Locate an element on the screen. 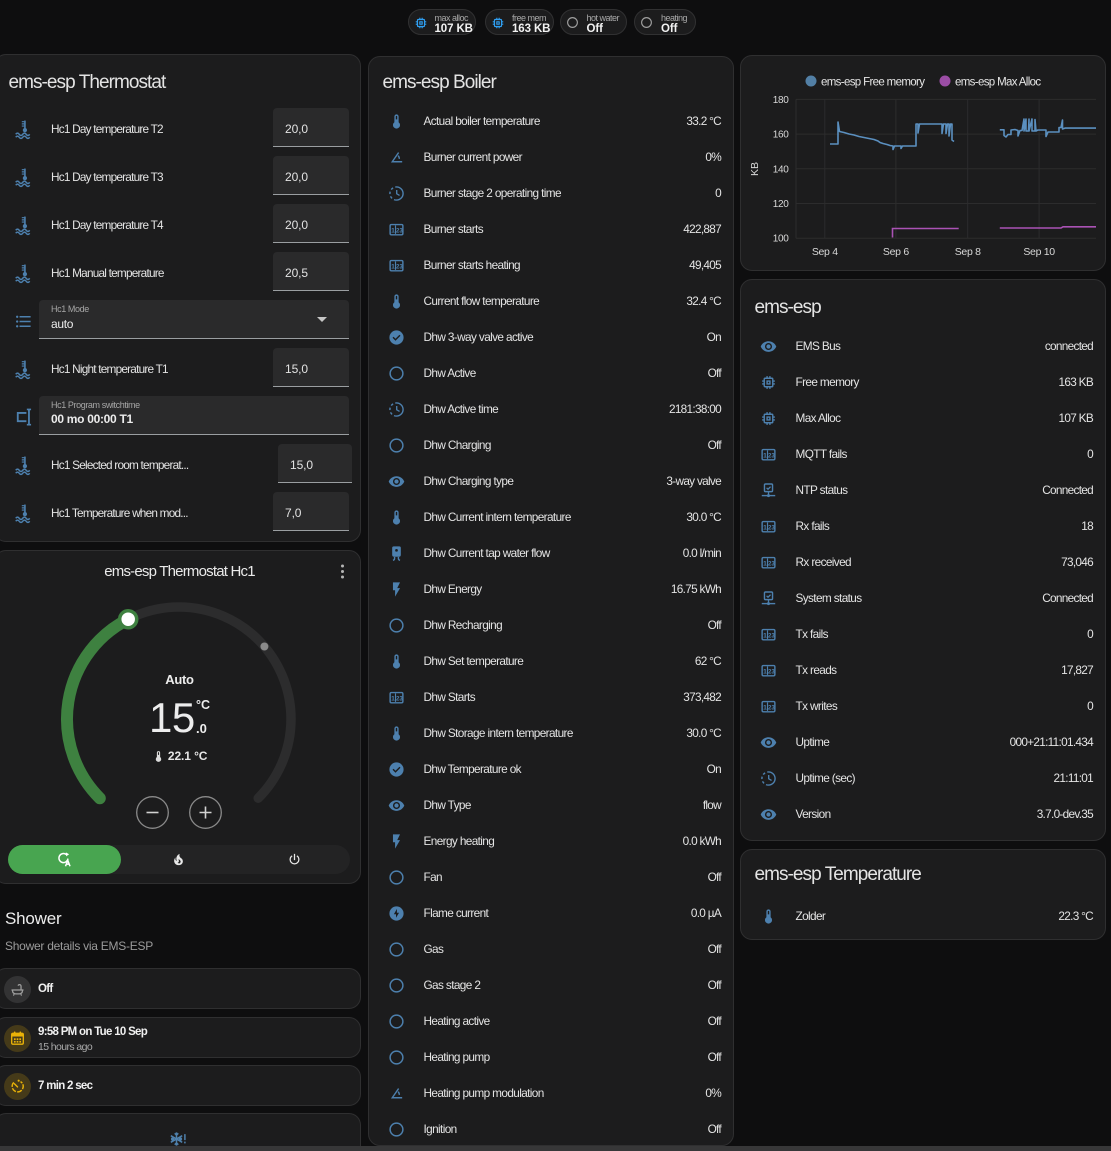  svg-text: 160 is located at coordinates (781, 135).